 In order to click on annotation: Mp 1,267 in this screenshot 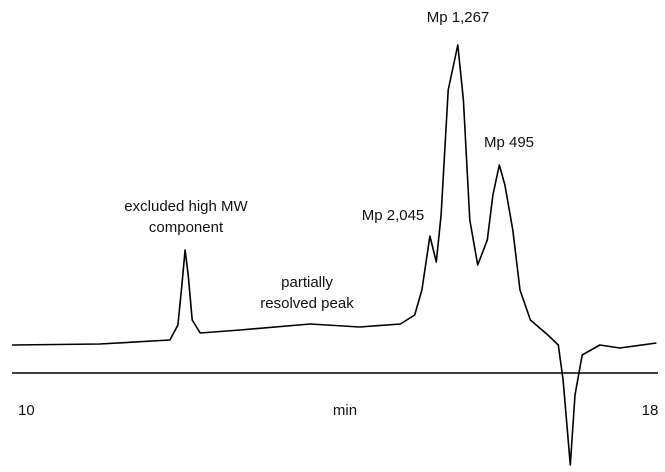, I will do `click(458, 17)`.